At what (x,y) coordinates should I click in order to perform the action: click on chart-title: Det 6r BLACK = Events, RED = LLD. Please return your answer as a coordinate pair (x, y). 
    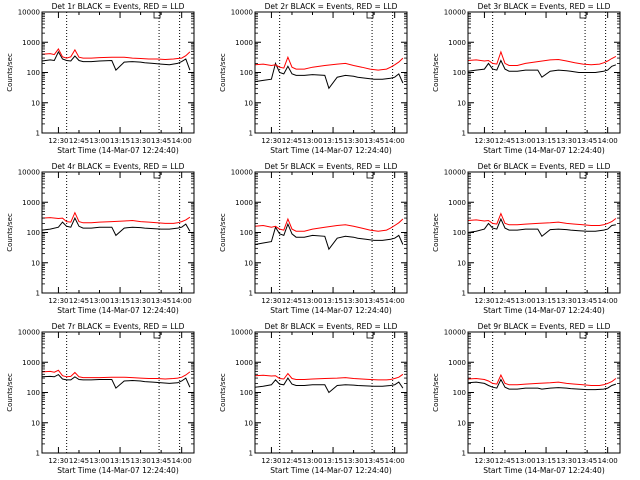
    Looking at the image, I should click on (544, 166).